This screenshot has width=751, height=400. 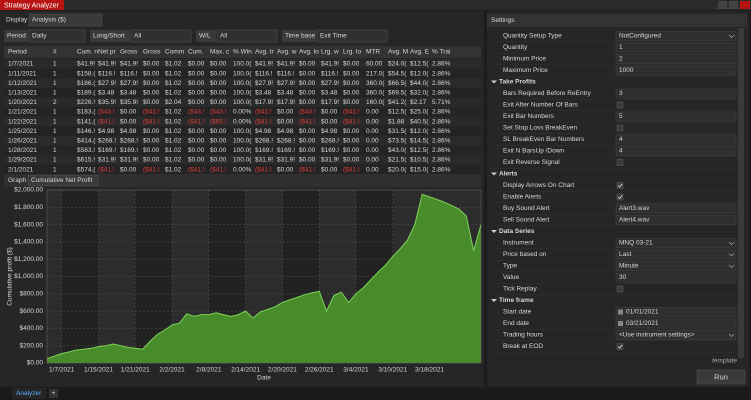 What do you see at coordinates (287, 52) in the screenshot?
I see `column-header: Avg. w` at bounding box center [287, 52].